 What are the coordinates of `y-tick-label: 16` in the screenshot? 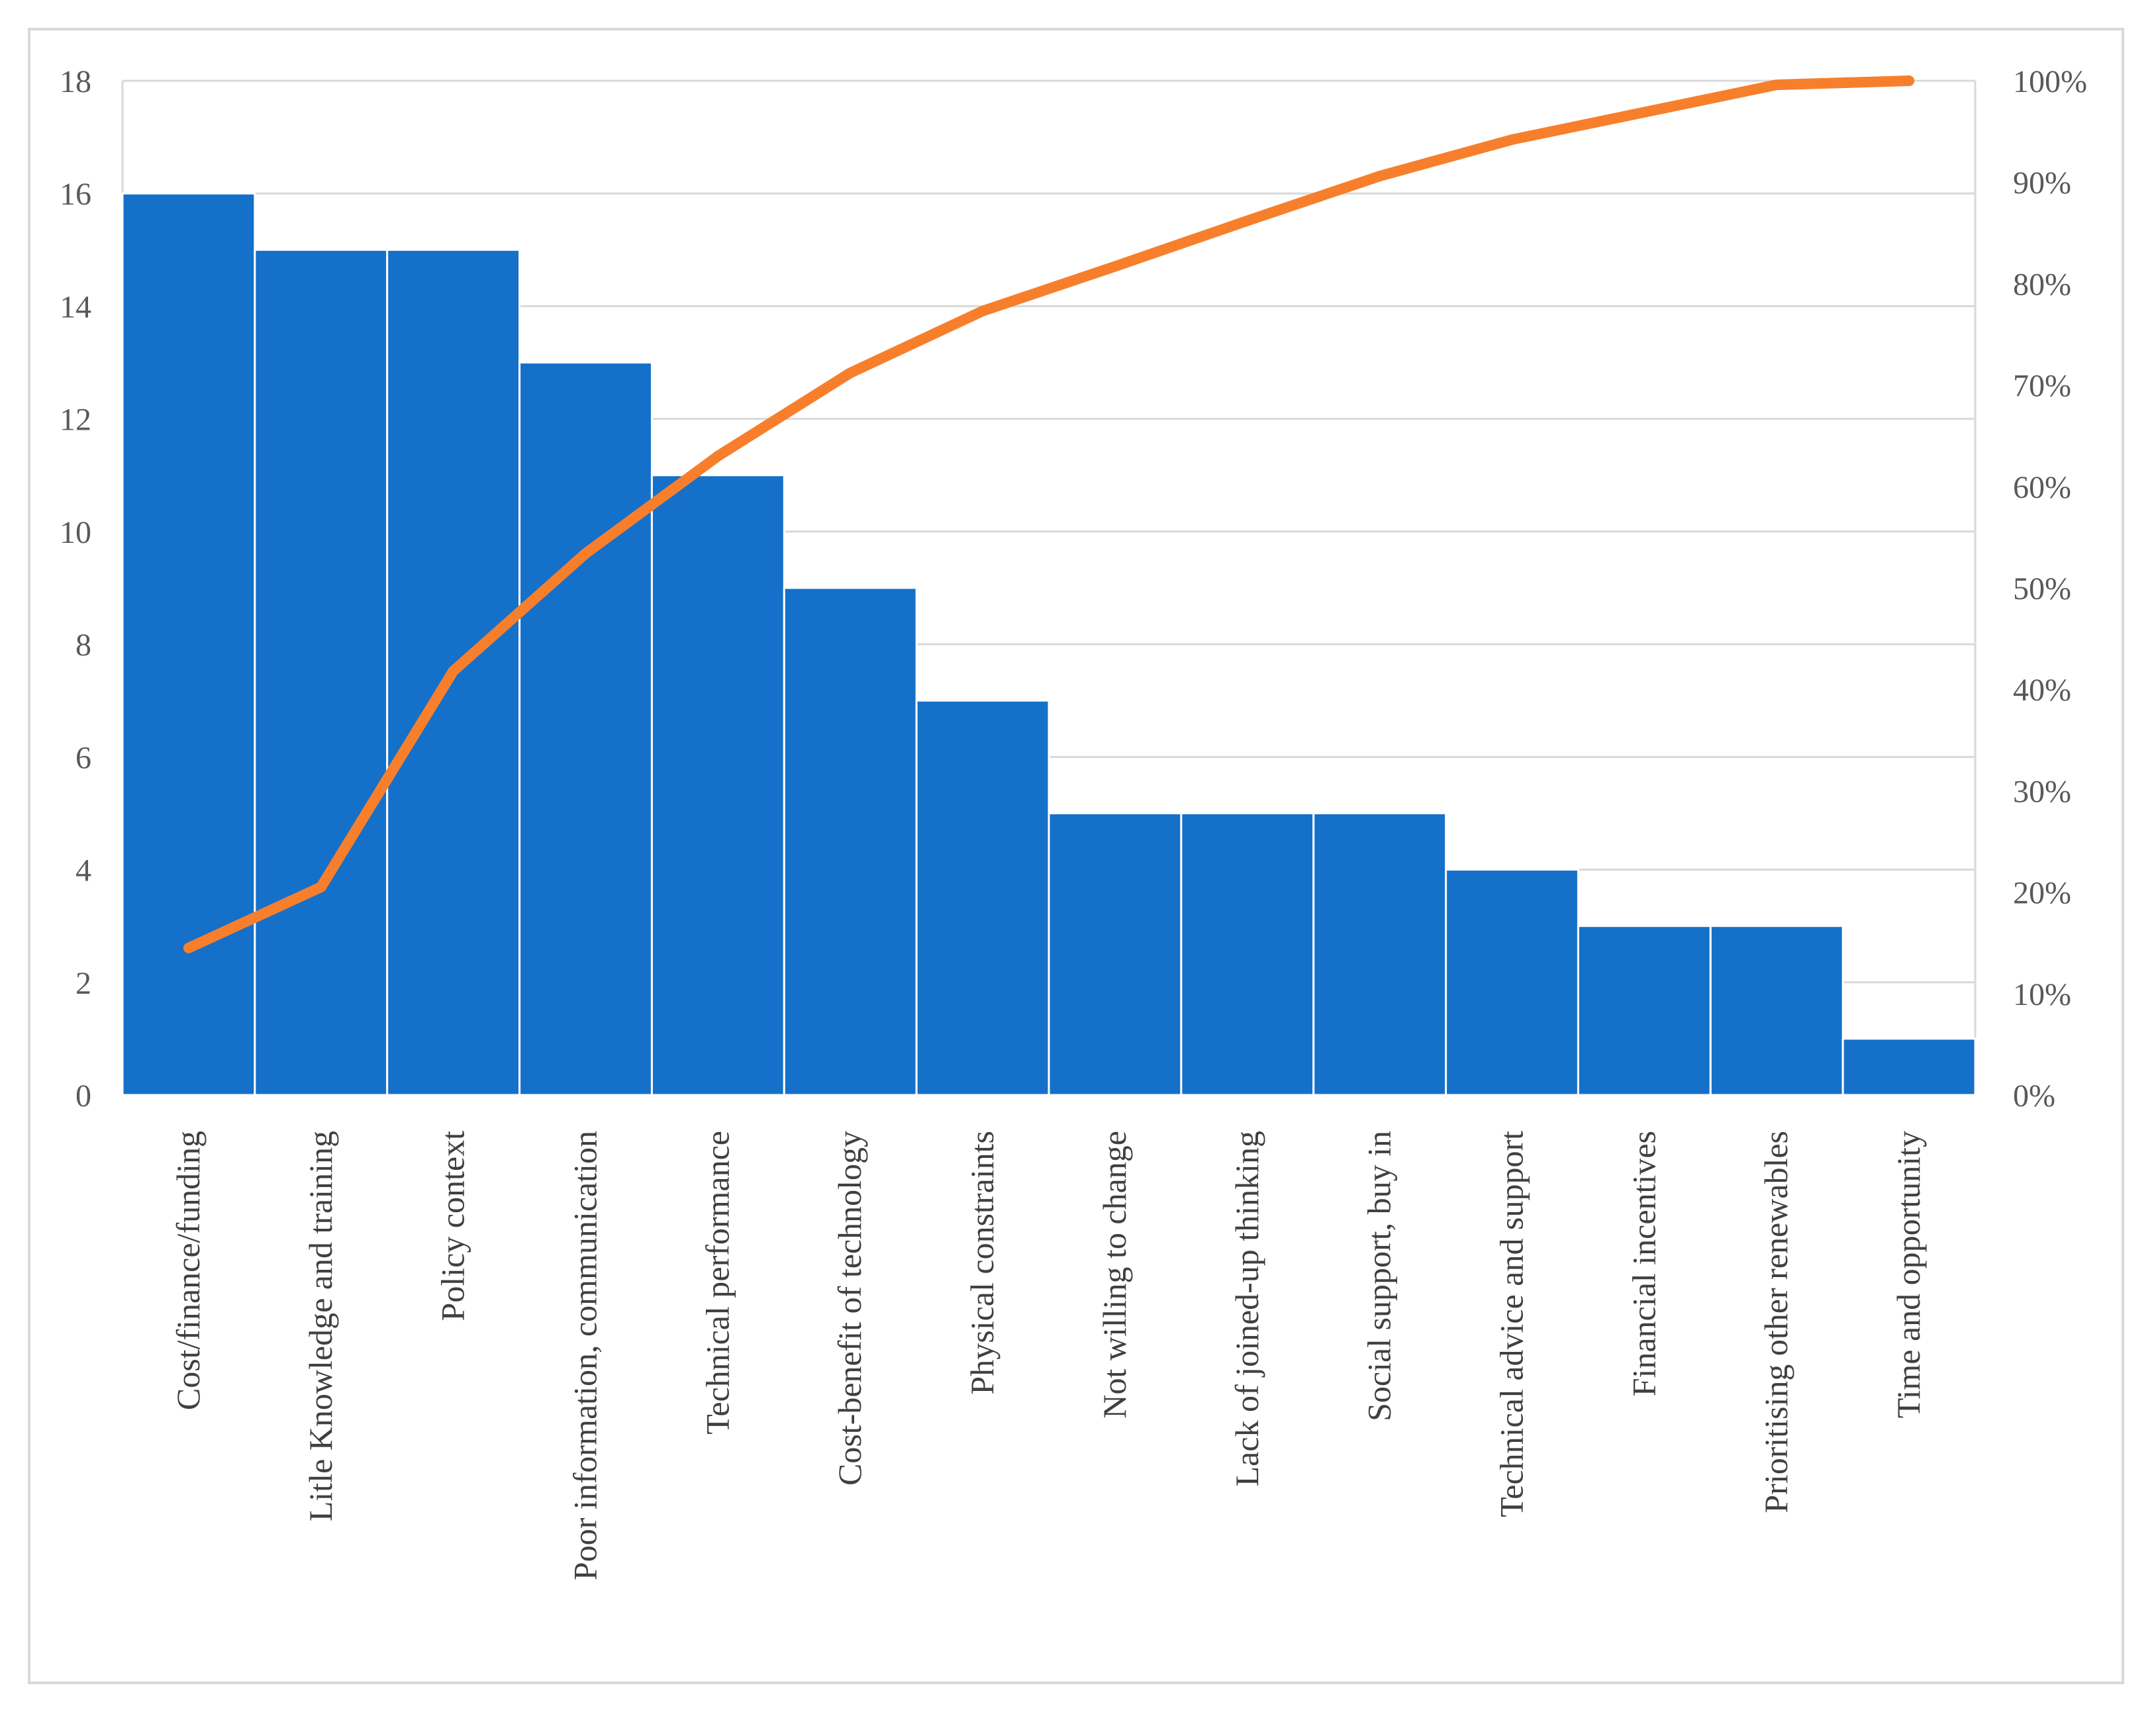 It's located at (75, 194).